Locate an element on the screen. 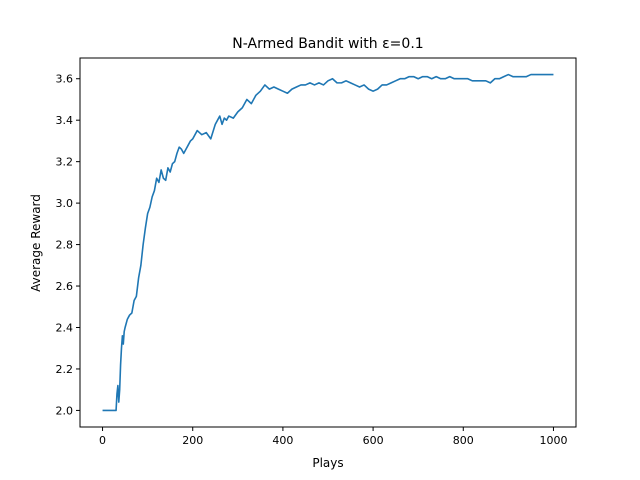 The width and height of the screenshot is (640, 480). y-tick-label: 3.6 is located at coordinates (65, 79).